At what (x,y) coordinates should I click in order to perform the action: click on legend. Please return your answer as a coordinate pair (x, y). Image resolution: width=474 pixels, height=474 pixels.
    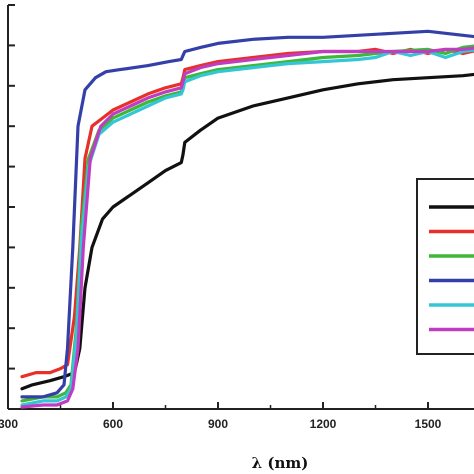
    Looking at the image, I should click on (445, 266).